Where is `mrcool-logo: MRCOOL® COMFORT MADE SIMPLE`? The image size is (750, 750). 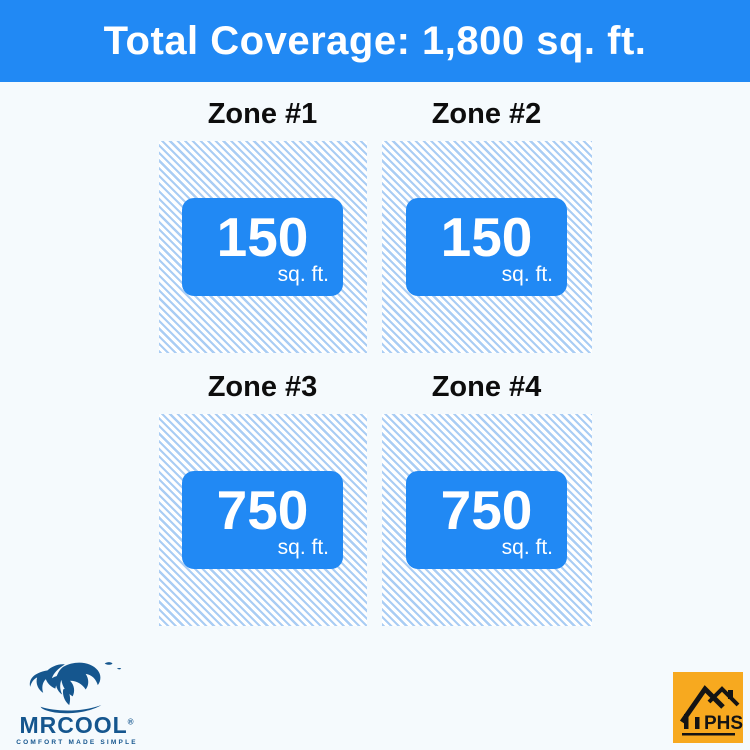
mrcool-logo: MRCOOL® COMFORT MADE SIMPLE is located at coordinates (77, 702).